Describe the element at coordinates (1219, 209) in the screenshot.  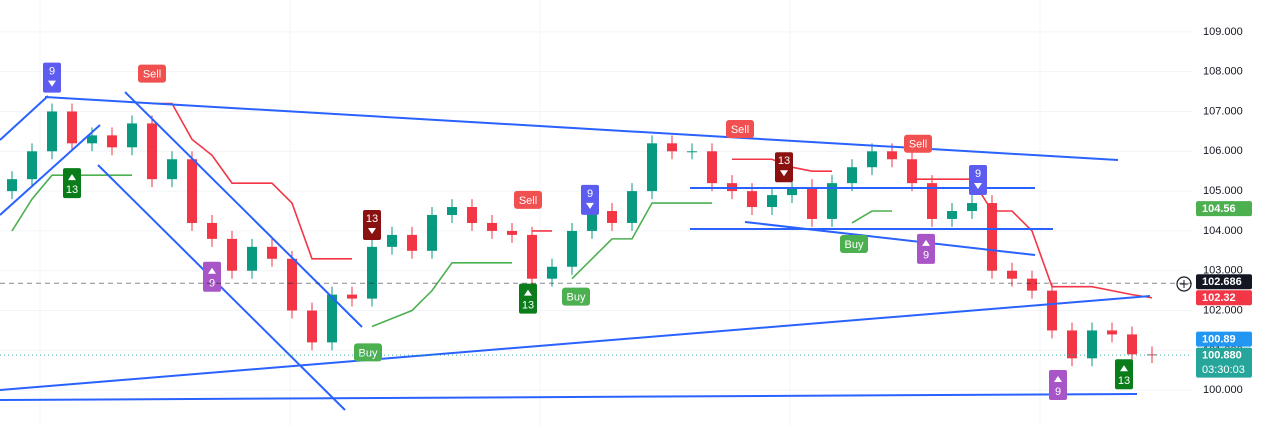
I see `price-tag-label: 104.56` at that location.